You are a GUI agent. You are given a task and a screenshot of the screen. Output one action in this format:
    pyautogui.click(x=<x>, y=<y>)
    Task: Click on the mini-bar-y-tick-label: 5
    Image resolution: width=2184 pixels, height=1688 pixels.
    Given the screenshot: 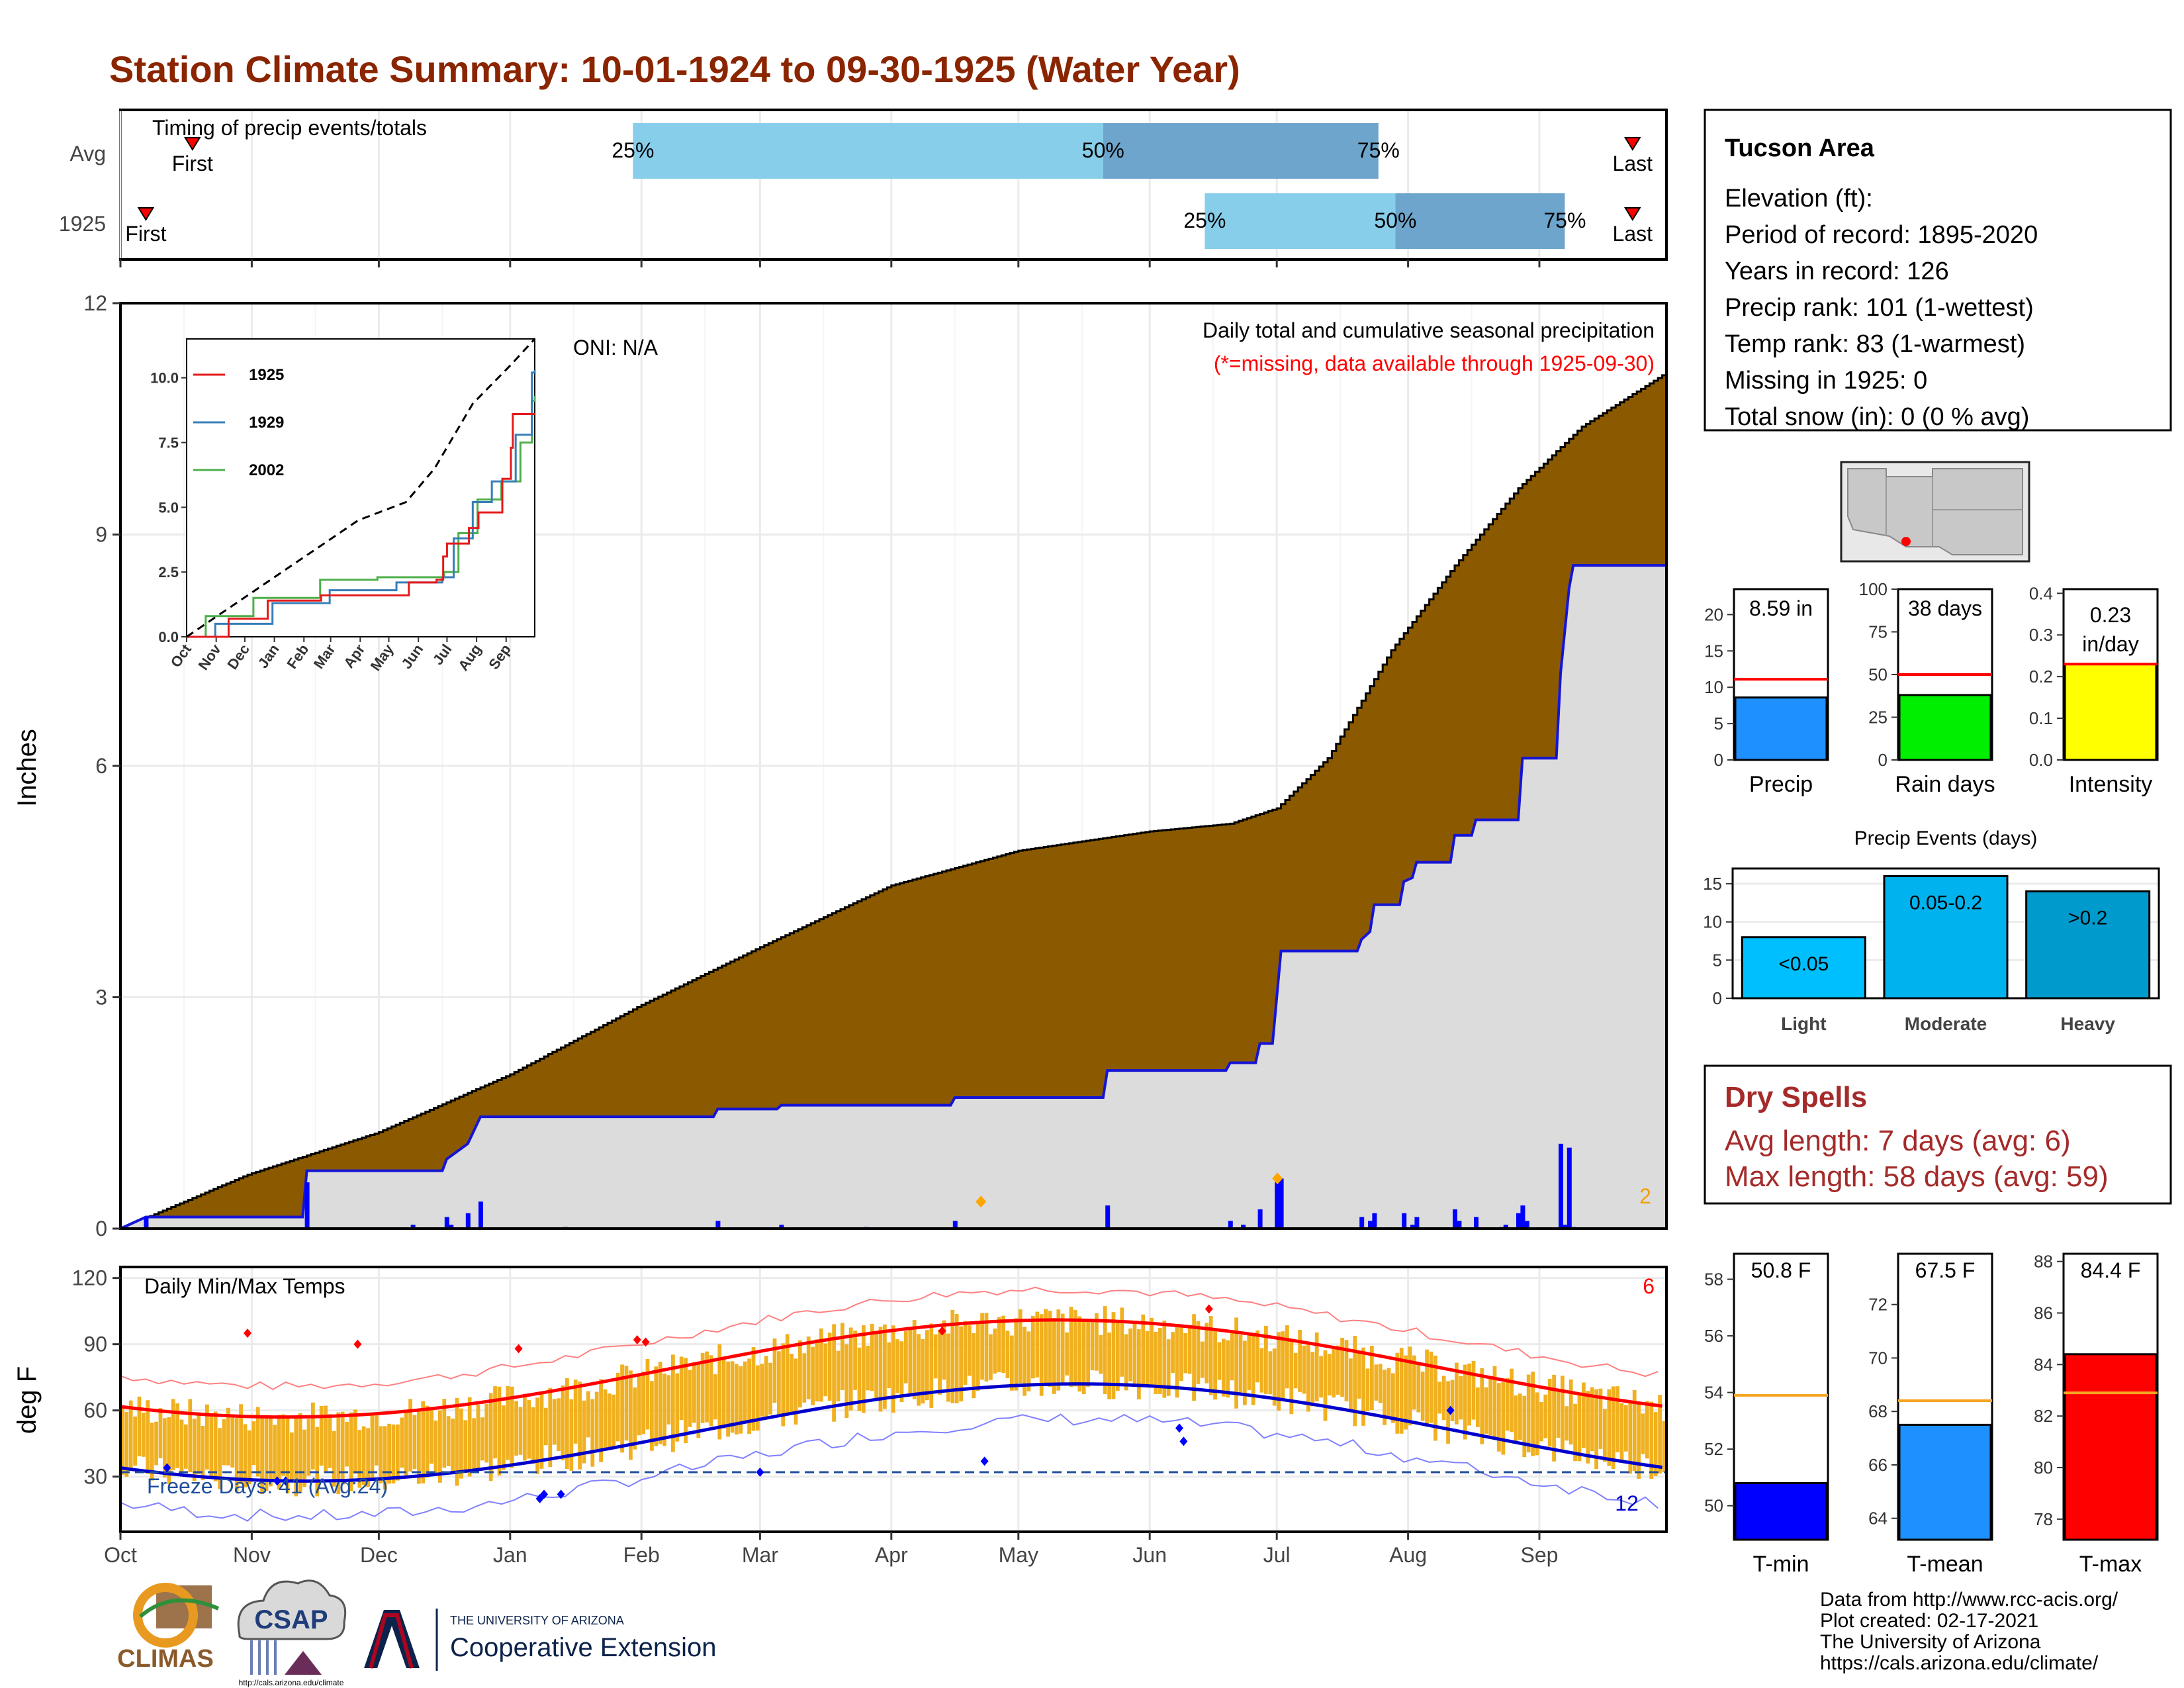 What is the action you would take?
    pyautogui.click(x=1718, y=723)
    